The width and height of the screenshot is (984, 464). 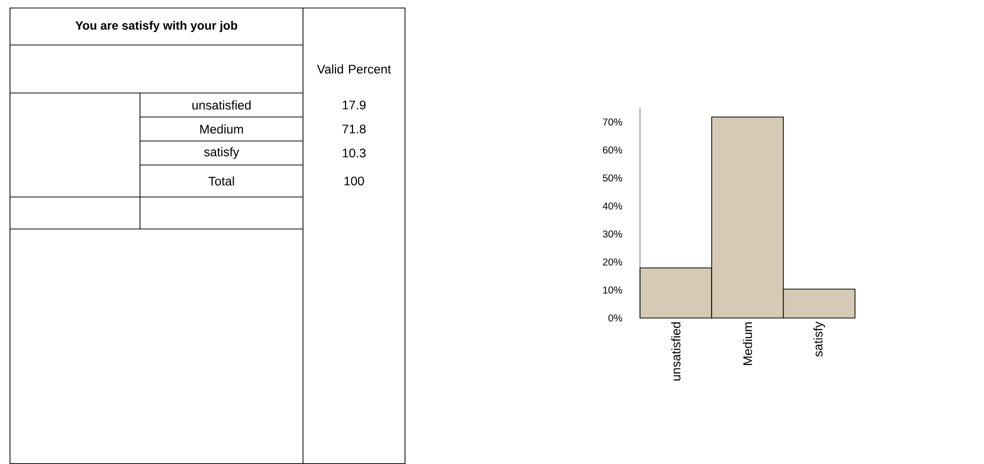 I want to click on y-tick-label: 30%, so click(x=612, y=234).